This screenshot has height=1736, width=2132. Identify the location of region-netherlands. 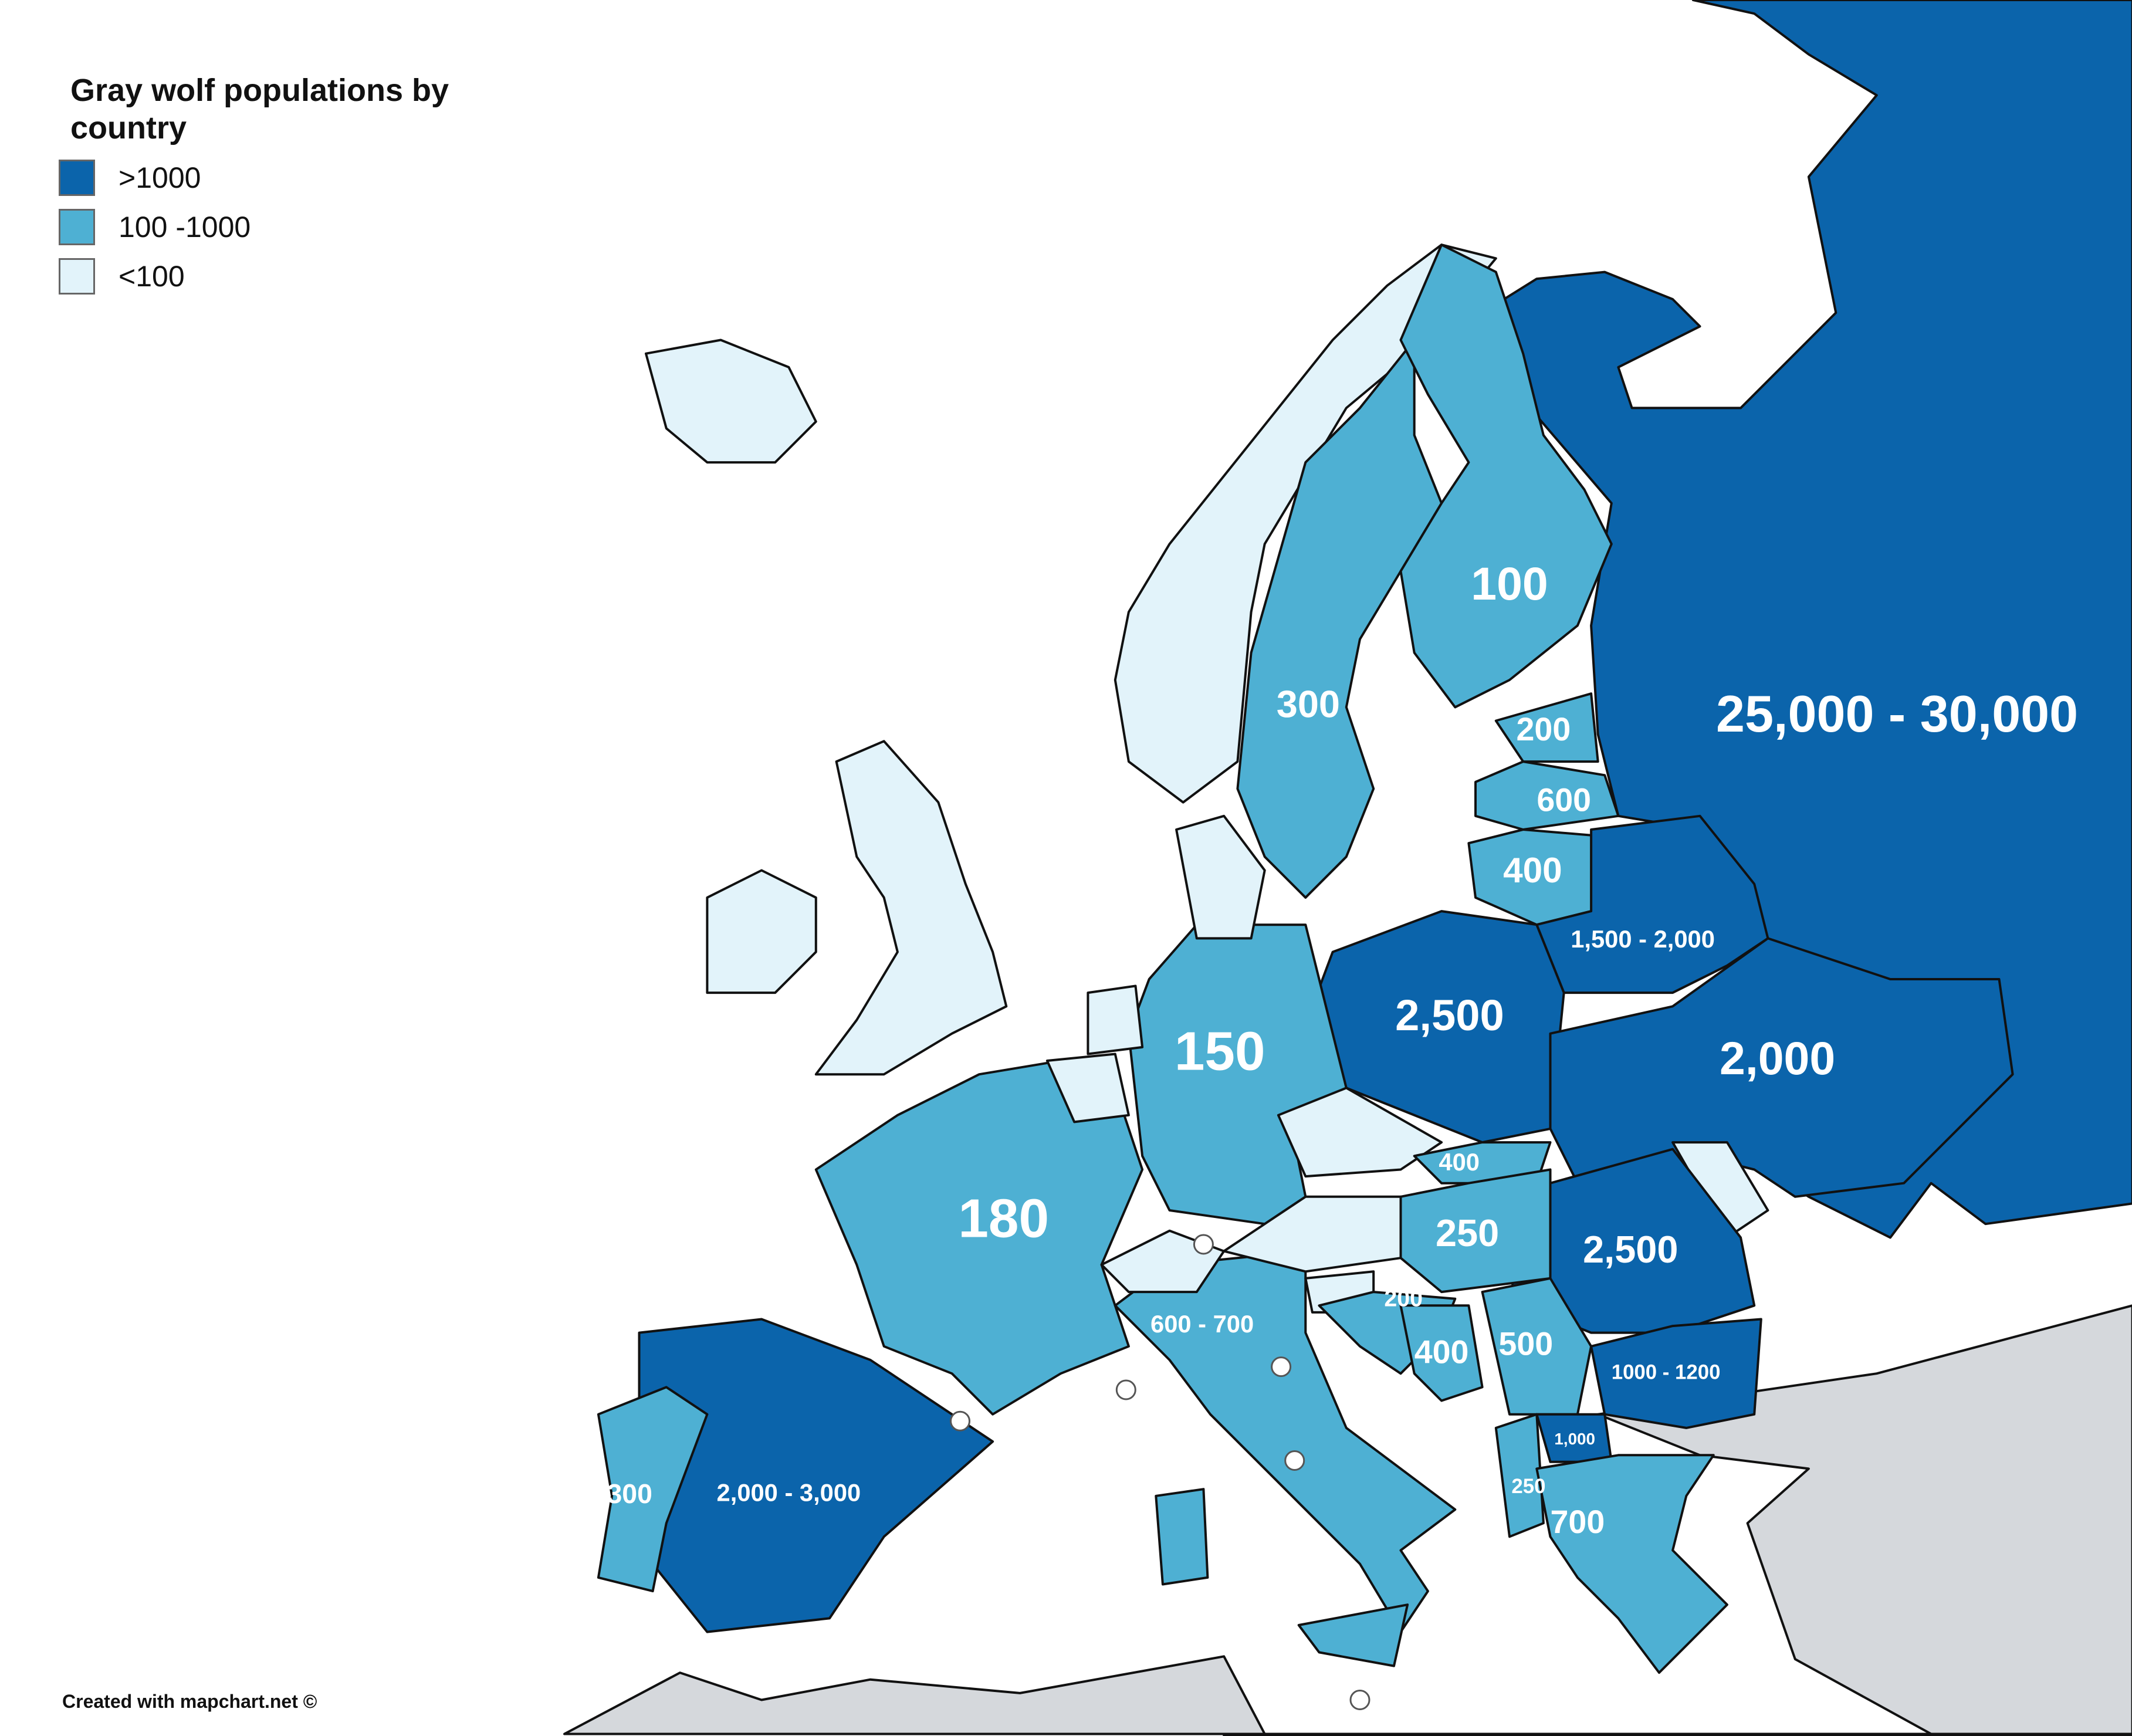
(1115, 1019).